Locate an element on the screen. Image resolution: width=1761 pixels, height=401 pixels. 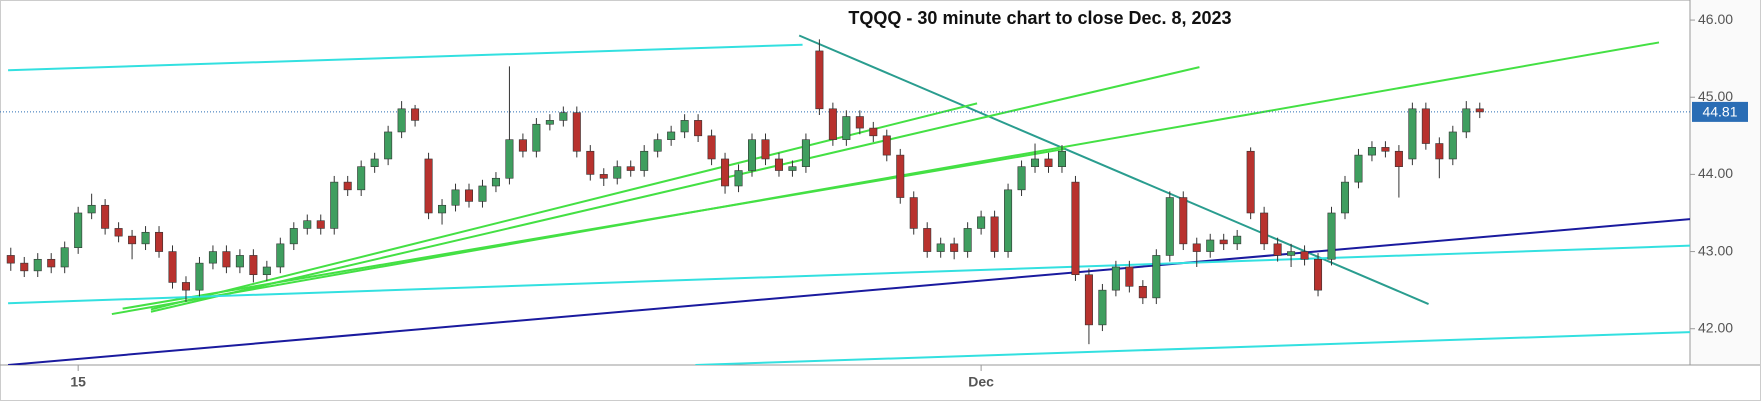
x-tick-label: Dec is located at coordinates (981, 382).